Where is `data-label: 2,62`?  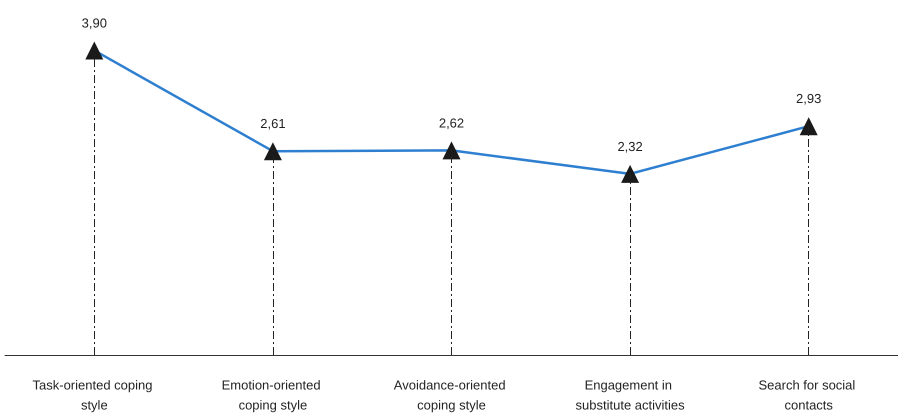 data-label: 2,62 is located at coordinates (451, 122).